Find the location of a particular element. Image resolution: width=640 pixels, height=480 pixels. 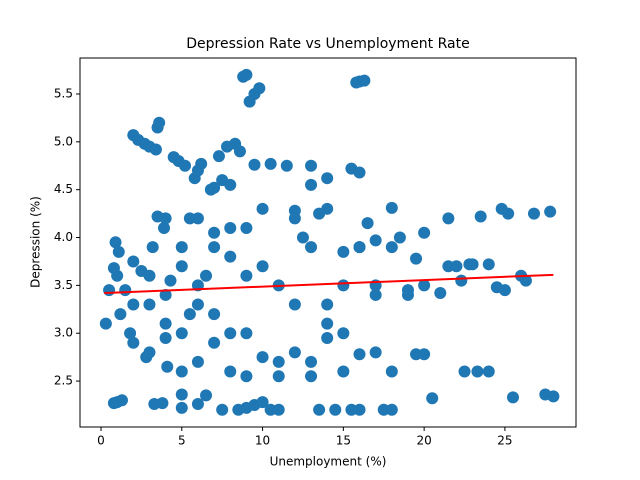

y-tick-label: 5.5 is located at coordinates (63, 93).